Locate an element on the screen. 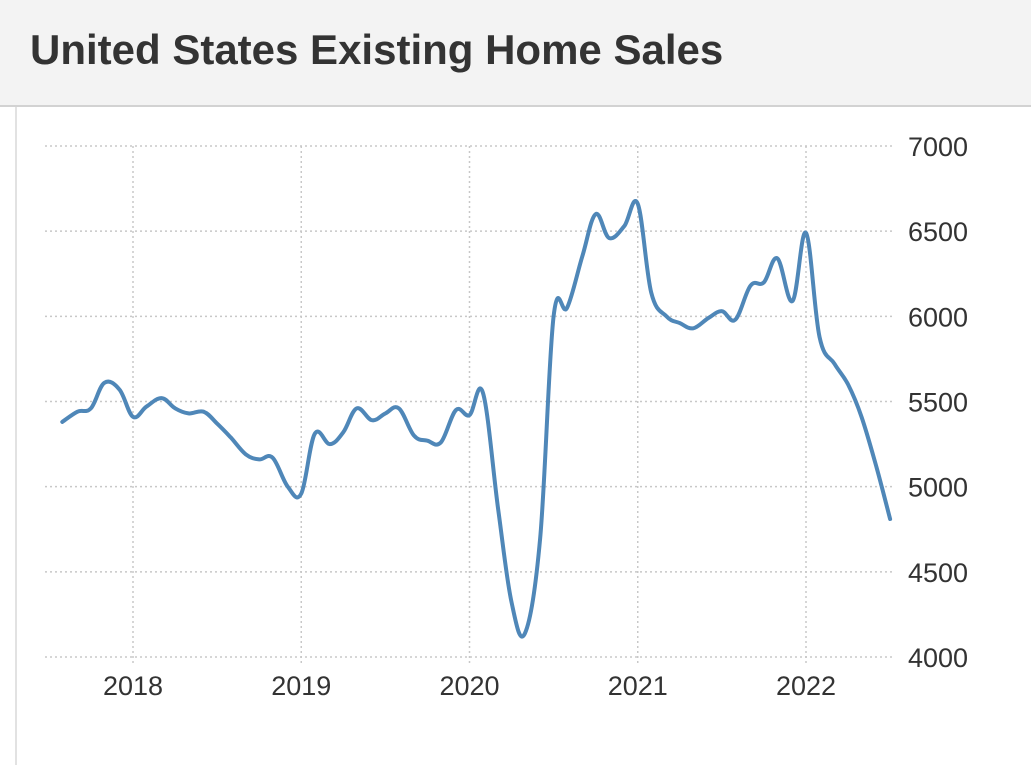 The height and width of the screenshot is (770, 1031). y-tick-label: 4000 is located at coordinates (938, 658).